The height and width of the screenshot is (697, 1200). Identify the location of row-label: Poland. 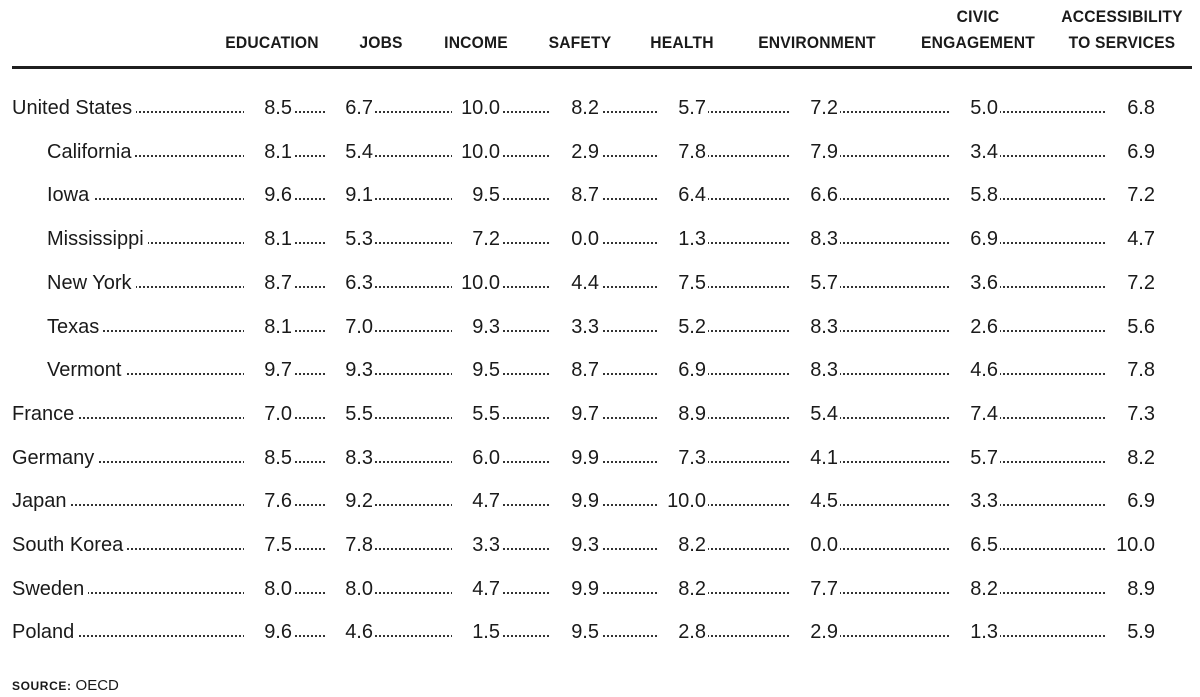
(45, 632).